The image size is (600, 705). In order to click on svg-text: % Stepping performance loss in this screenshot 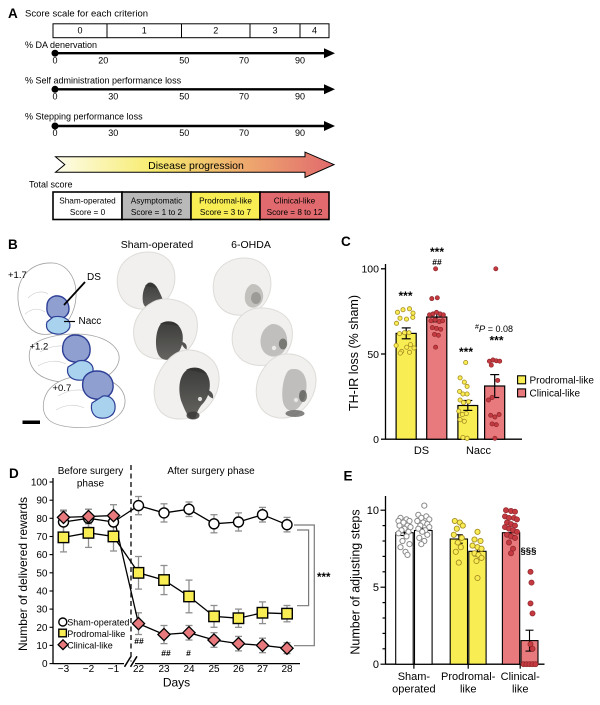, I will do `click(84, 117)`.